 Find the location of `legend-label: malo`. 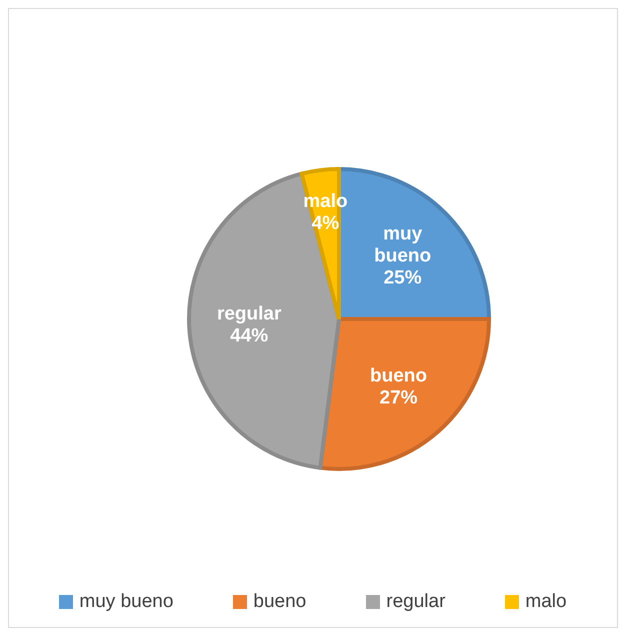

legend-label: malo is located at coordinates (545, 602).